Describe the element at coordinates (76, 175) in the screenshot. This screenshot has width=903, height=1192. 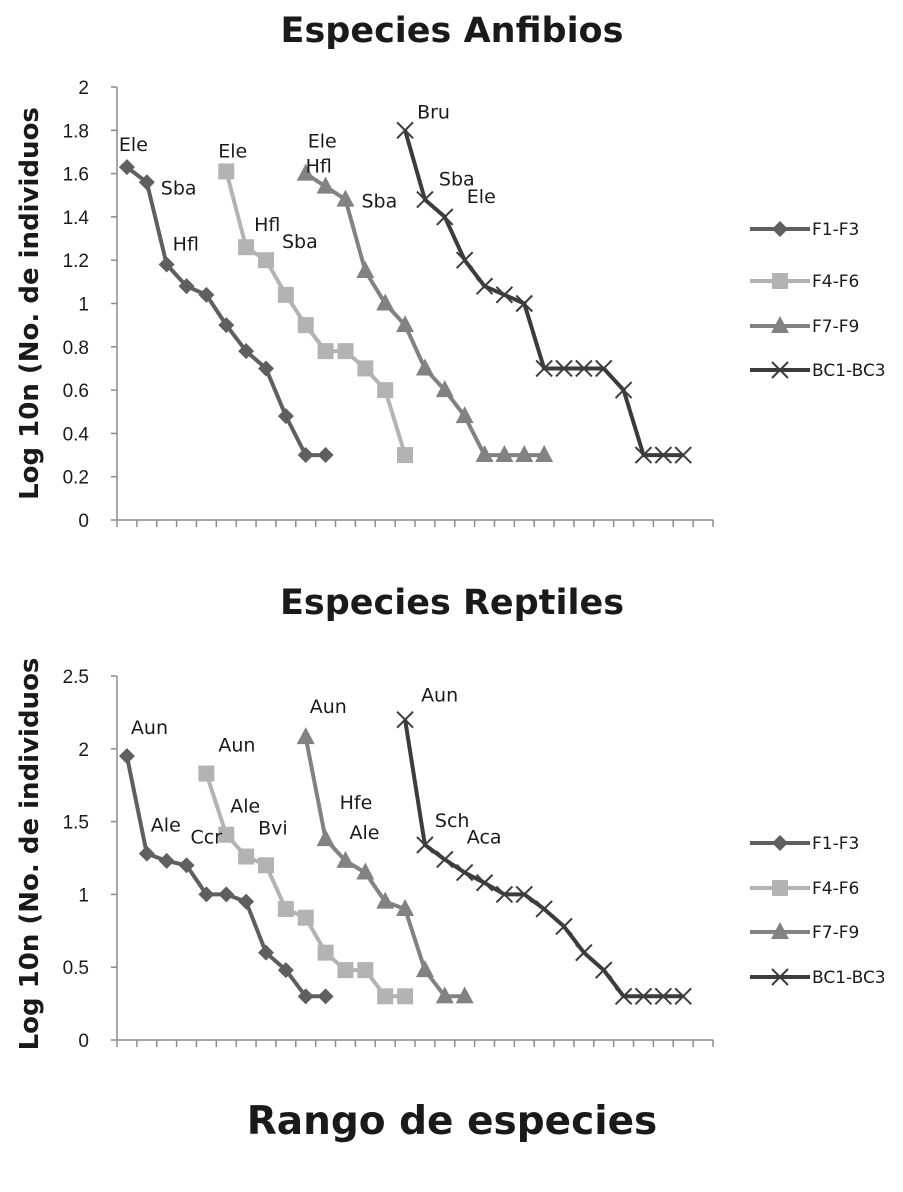
I see `y-tick-label: 1.6` at that location.